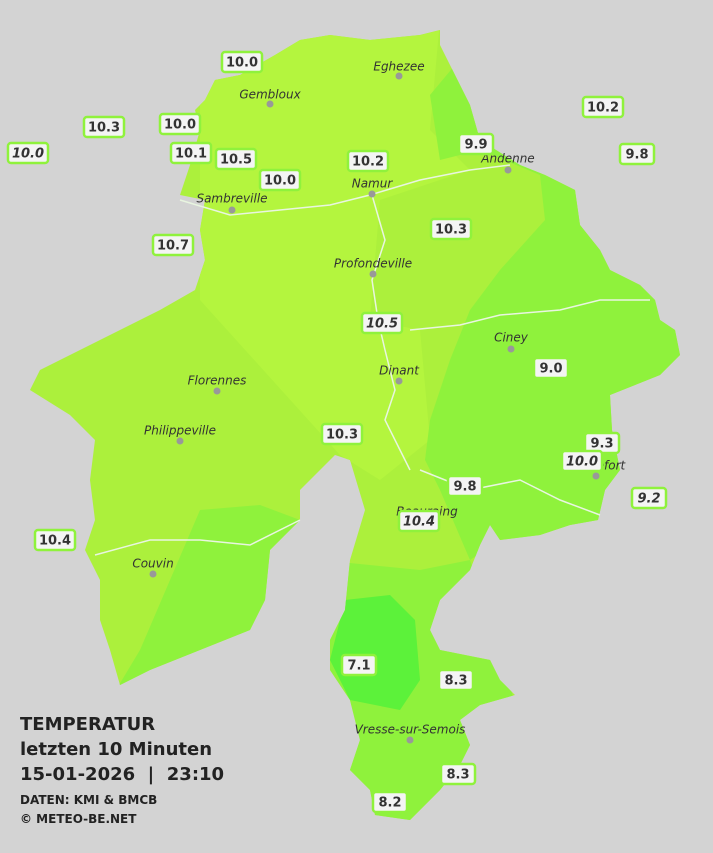  I want to click on place-label: Namur, so click(373, 184).